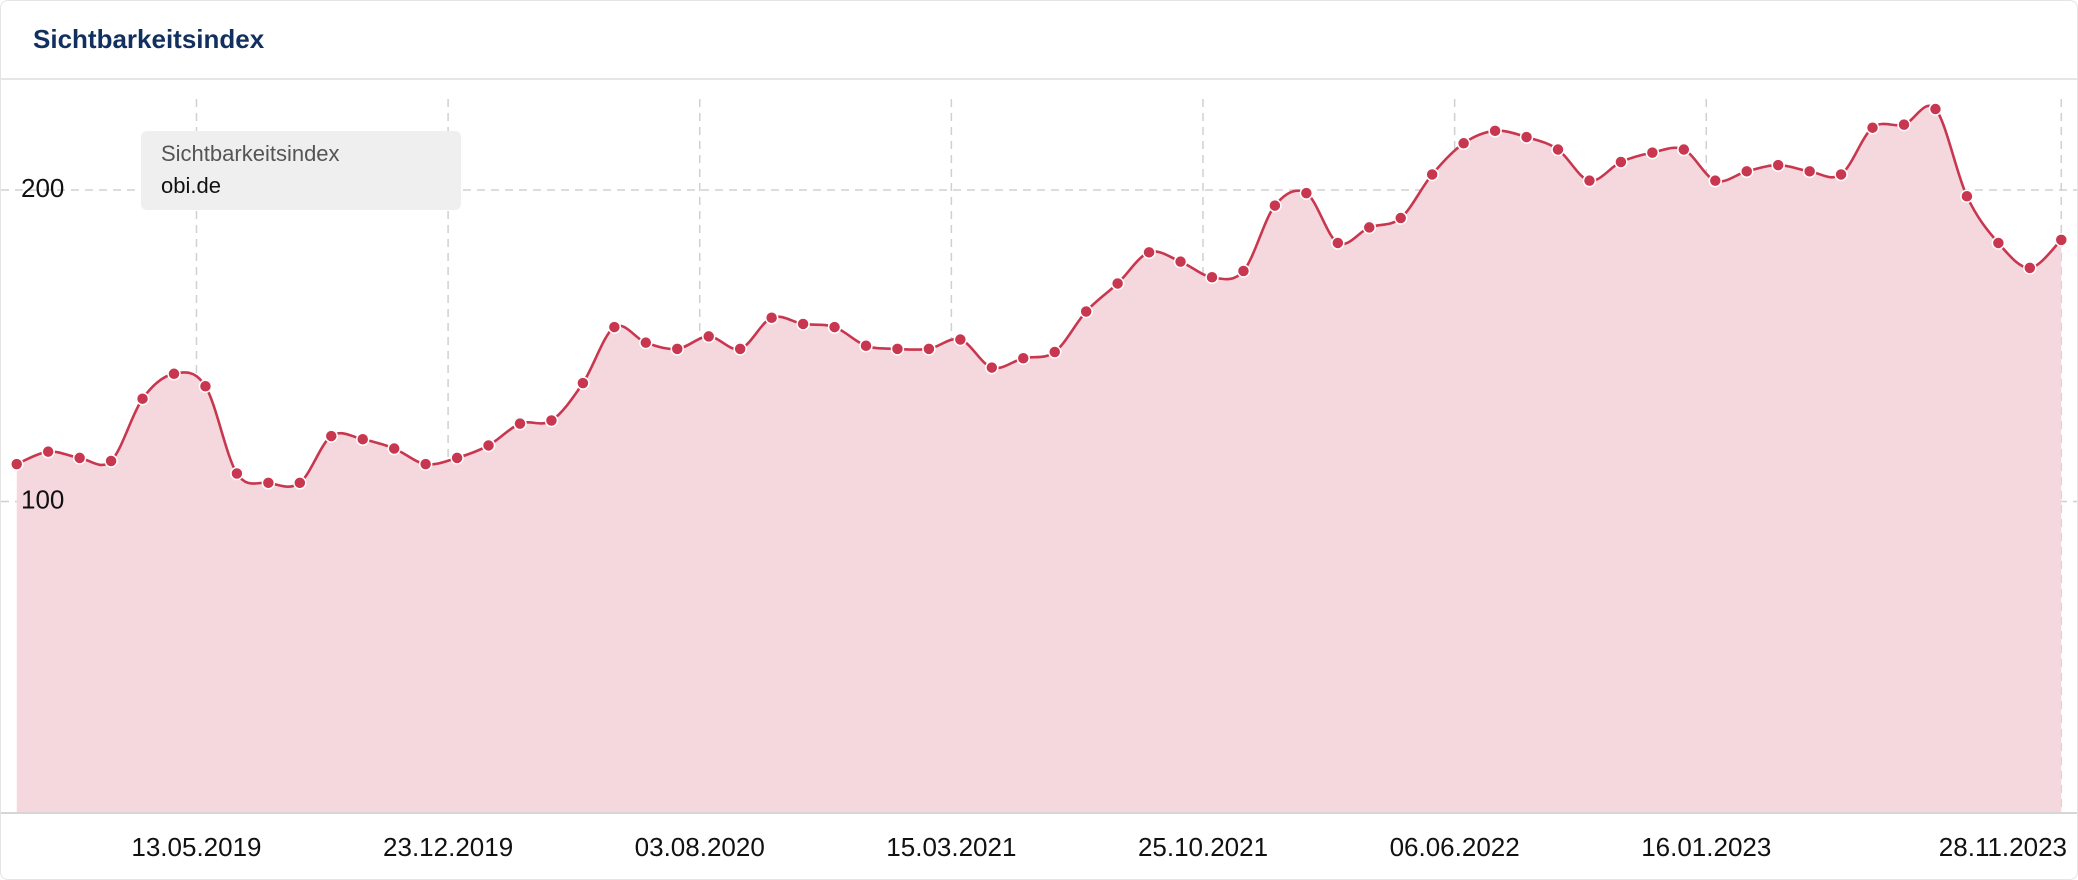 This screenshot has height=880, width=2078. What do you see at coordinates (951, 847) in the screenshot?
I see `x-tick-label: 15.03.2021` at bounding box center [951, 847].